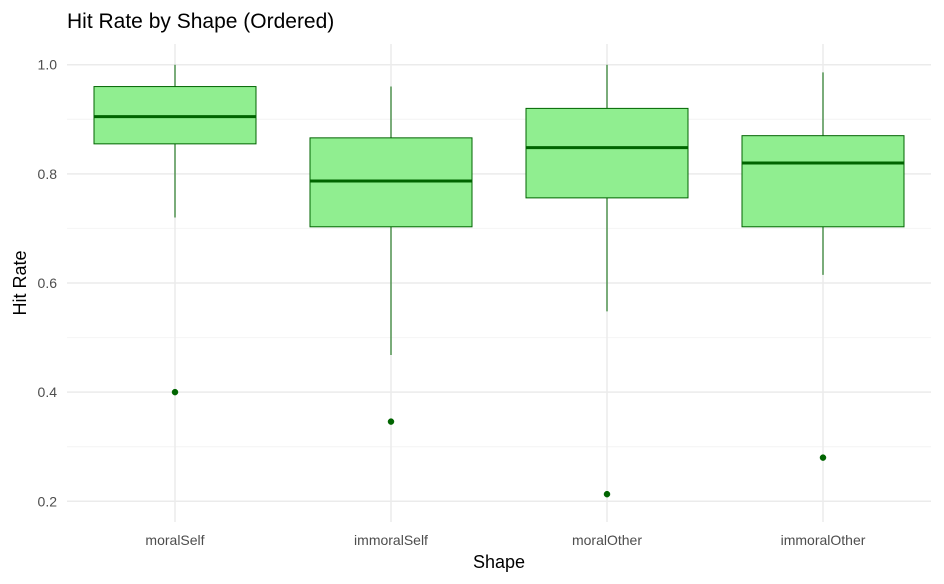  I want to click on y-tick-label: 0.6, so click(48, 283).